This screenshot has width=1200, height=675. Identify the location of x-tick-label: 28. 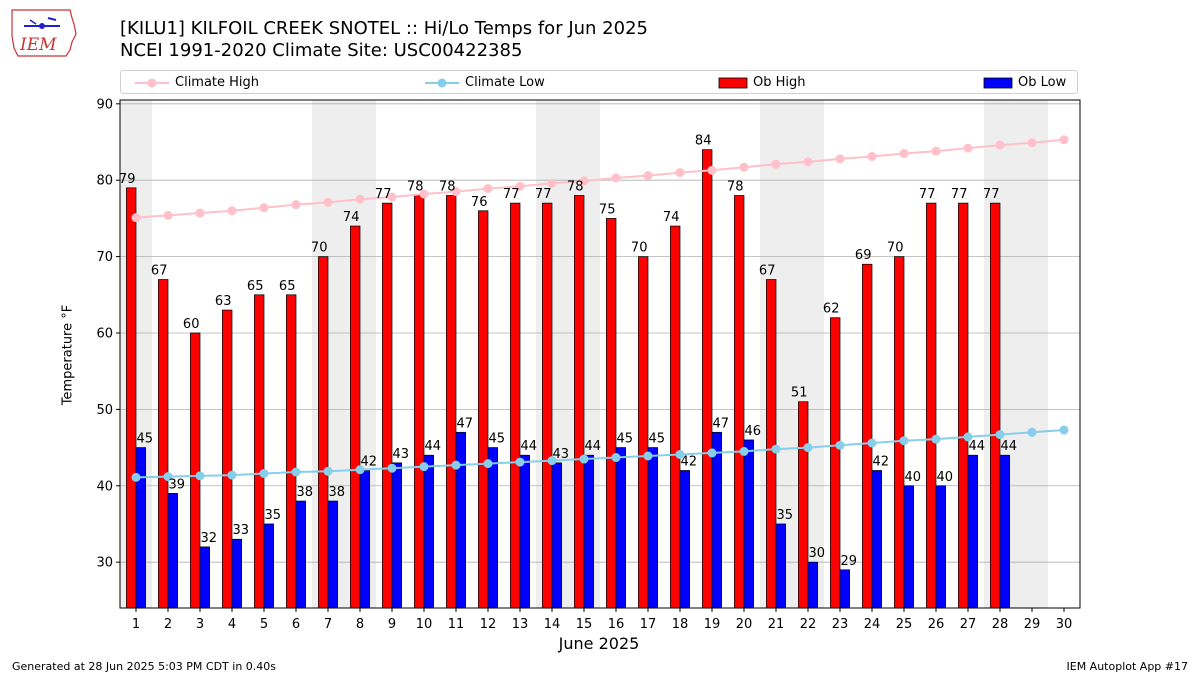
(1000, 624).